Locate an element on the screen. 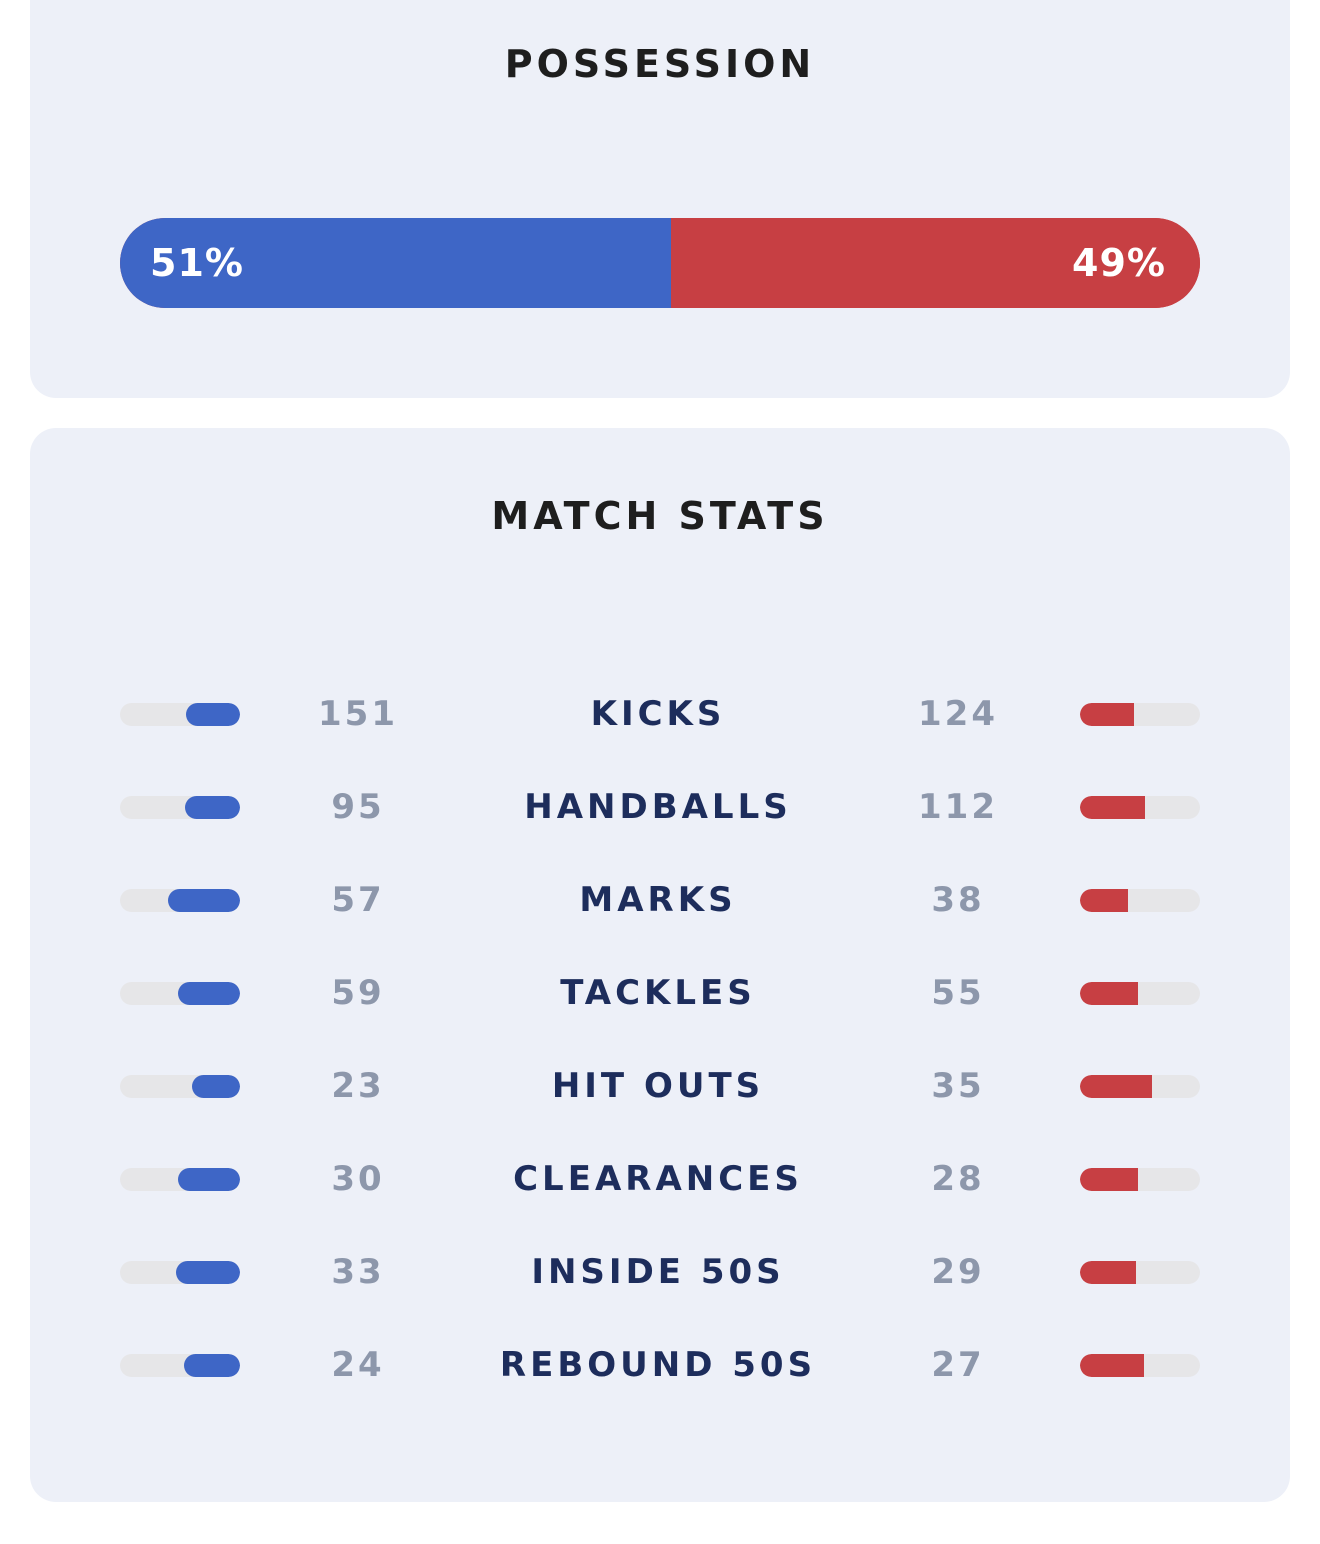  stat-name: MARKS is located at coordinates (658, 900).